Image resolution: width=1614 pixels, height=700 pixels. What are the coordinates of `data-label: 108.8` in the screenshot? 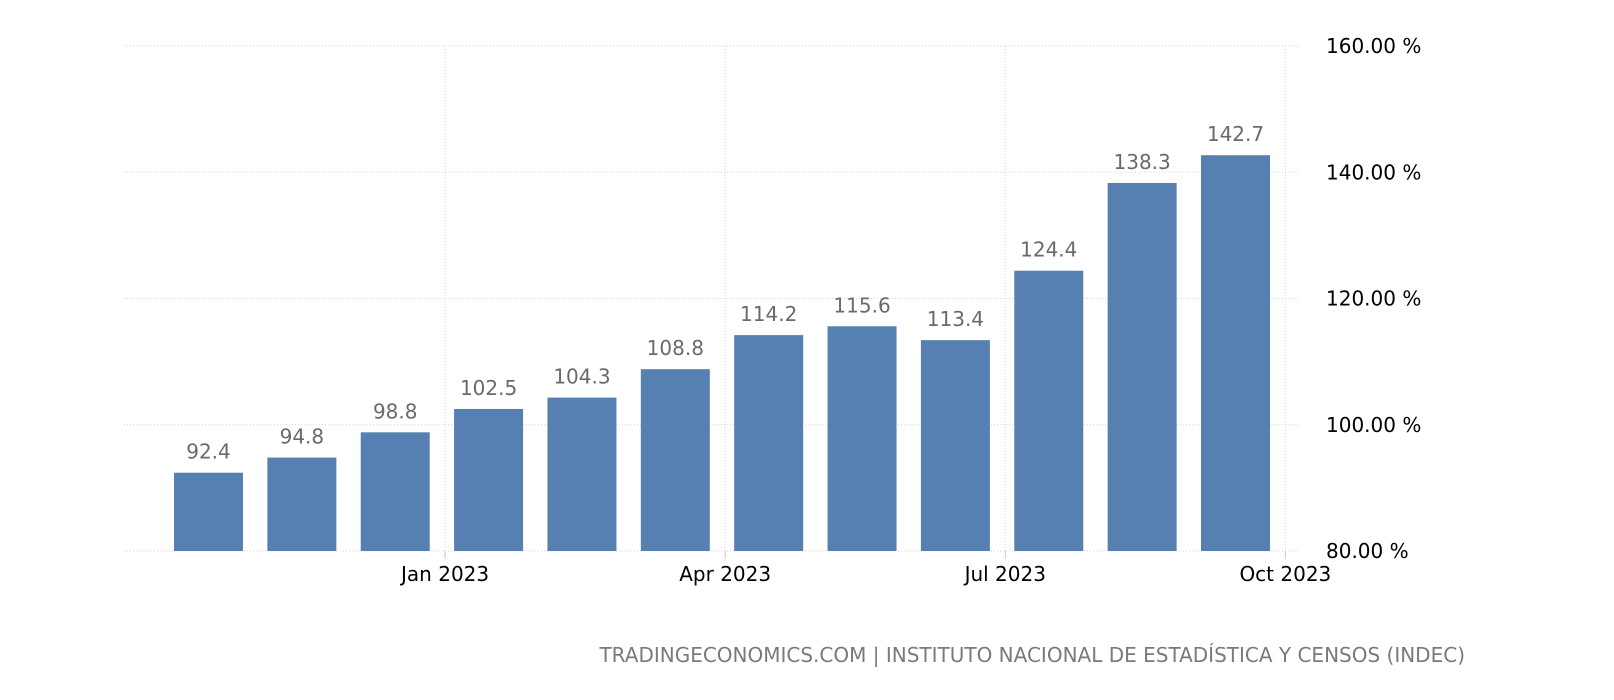 It's located at (675, 348).